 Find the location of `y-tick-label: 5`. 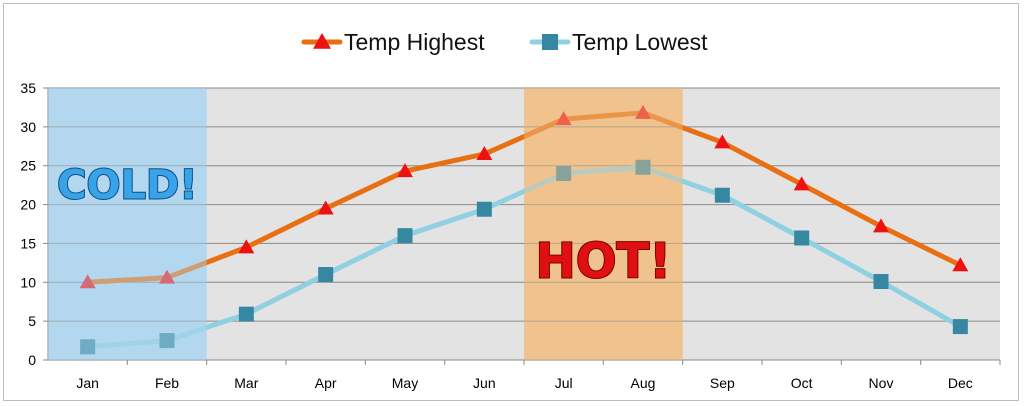

y-tick-label: 5 is located at coordinates (32, 321).